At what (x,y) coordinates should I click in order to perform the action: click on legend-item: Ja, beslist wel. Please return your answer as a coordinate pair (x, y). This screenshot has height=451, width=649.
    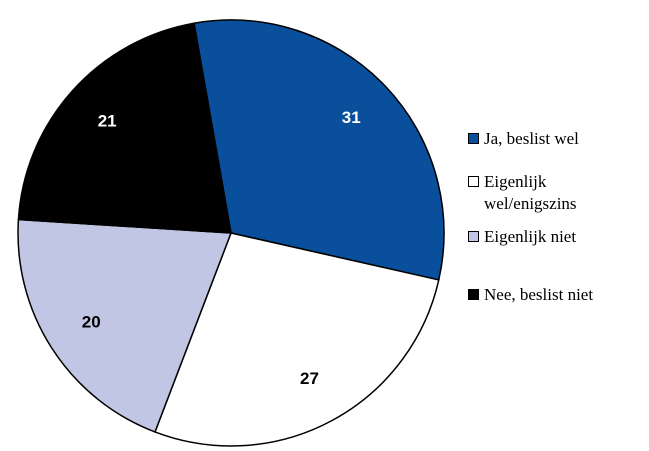
    Looking at the image, I should click on (551, 139).